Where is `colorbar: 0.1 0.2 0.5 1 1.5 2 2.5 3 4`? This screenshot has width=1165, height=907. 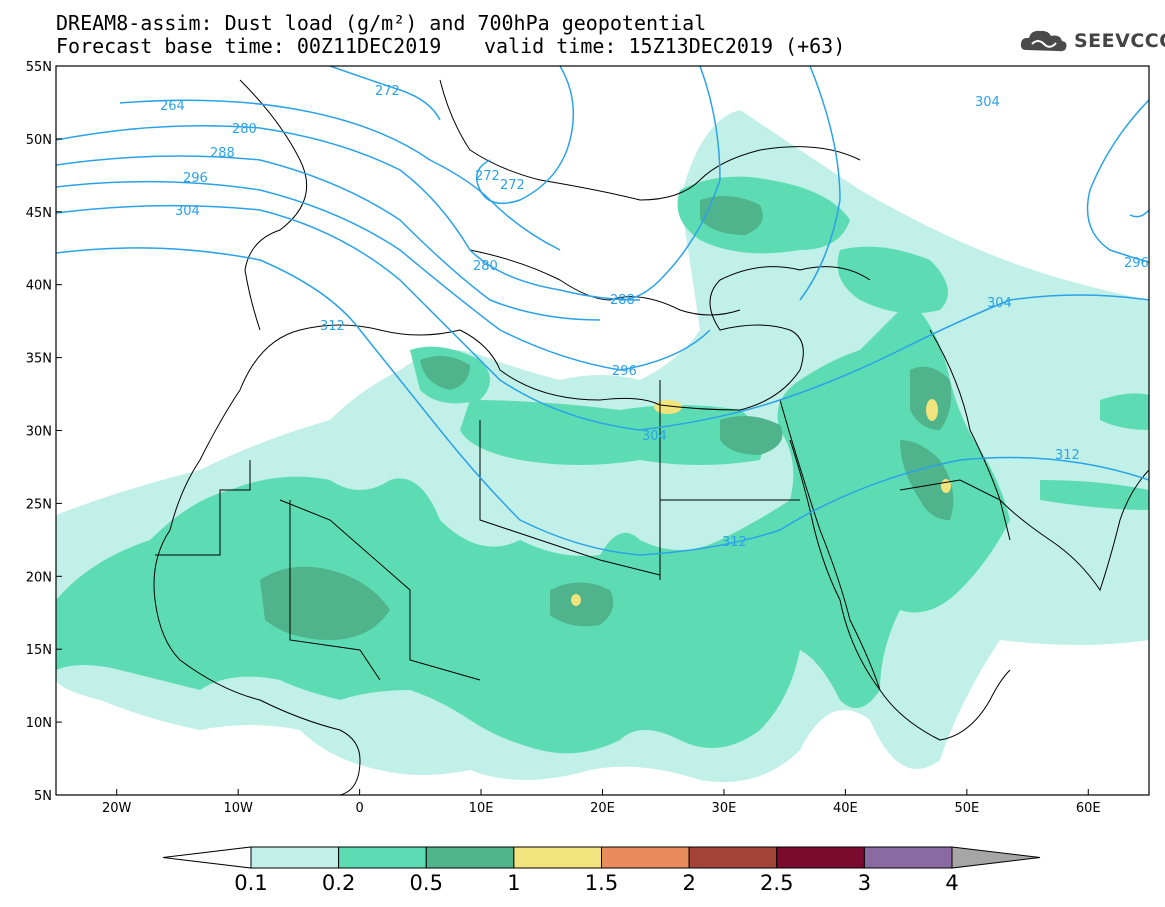 colorbar: 0.1 0.2 0.5 1 1.5 2 2.5 3 4 is located at coordinates (601, 870).